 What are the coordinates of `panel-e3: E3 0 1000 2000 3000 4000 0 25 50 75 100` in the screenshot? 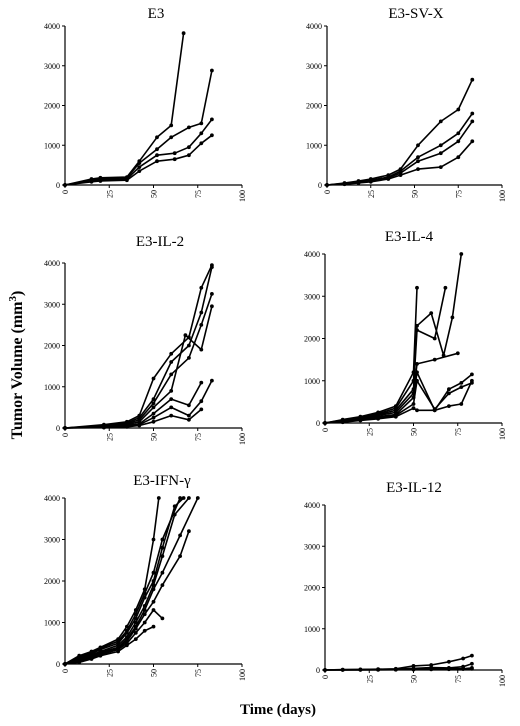 It's located at (145, 104).